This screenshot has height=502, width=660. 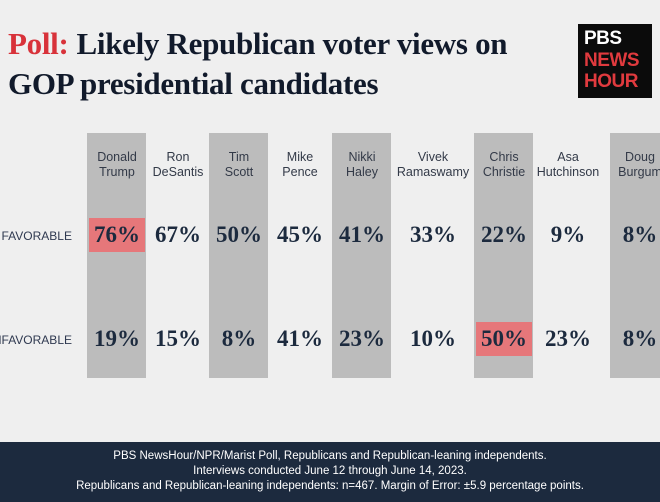 What do you see at coordinates (239, 164) in the screenshot?
I see `column-header: Tim Scott` at bounding box center [239, 164].